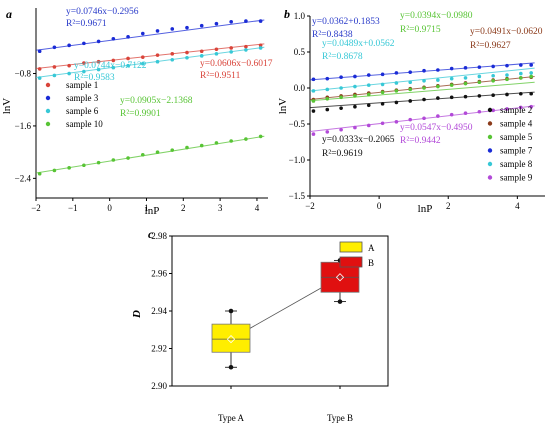  Describe the element at coordinates (23, 178) in the screenshot. I see `panel-a-y-tick-label: −2.4` at that location.